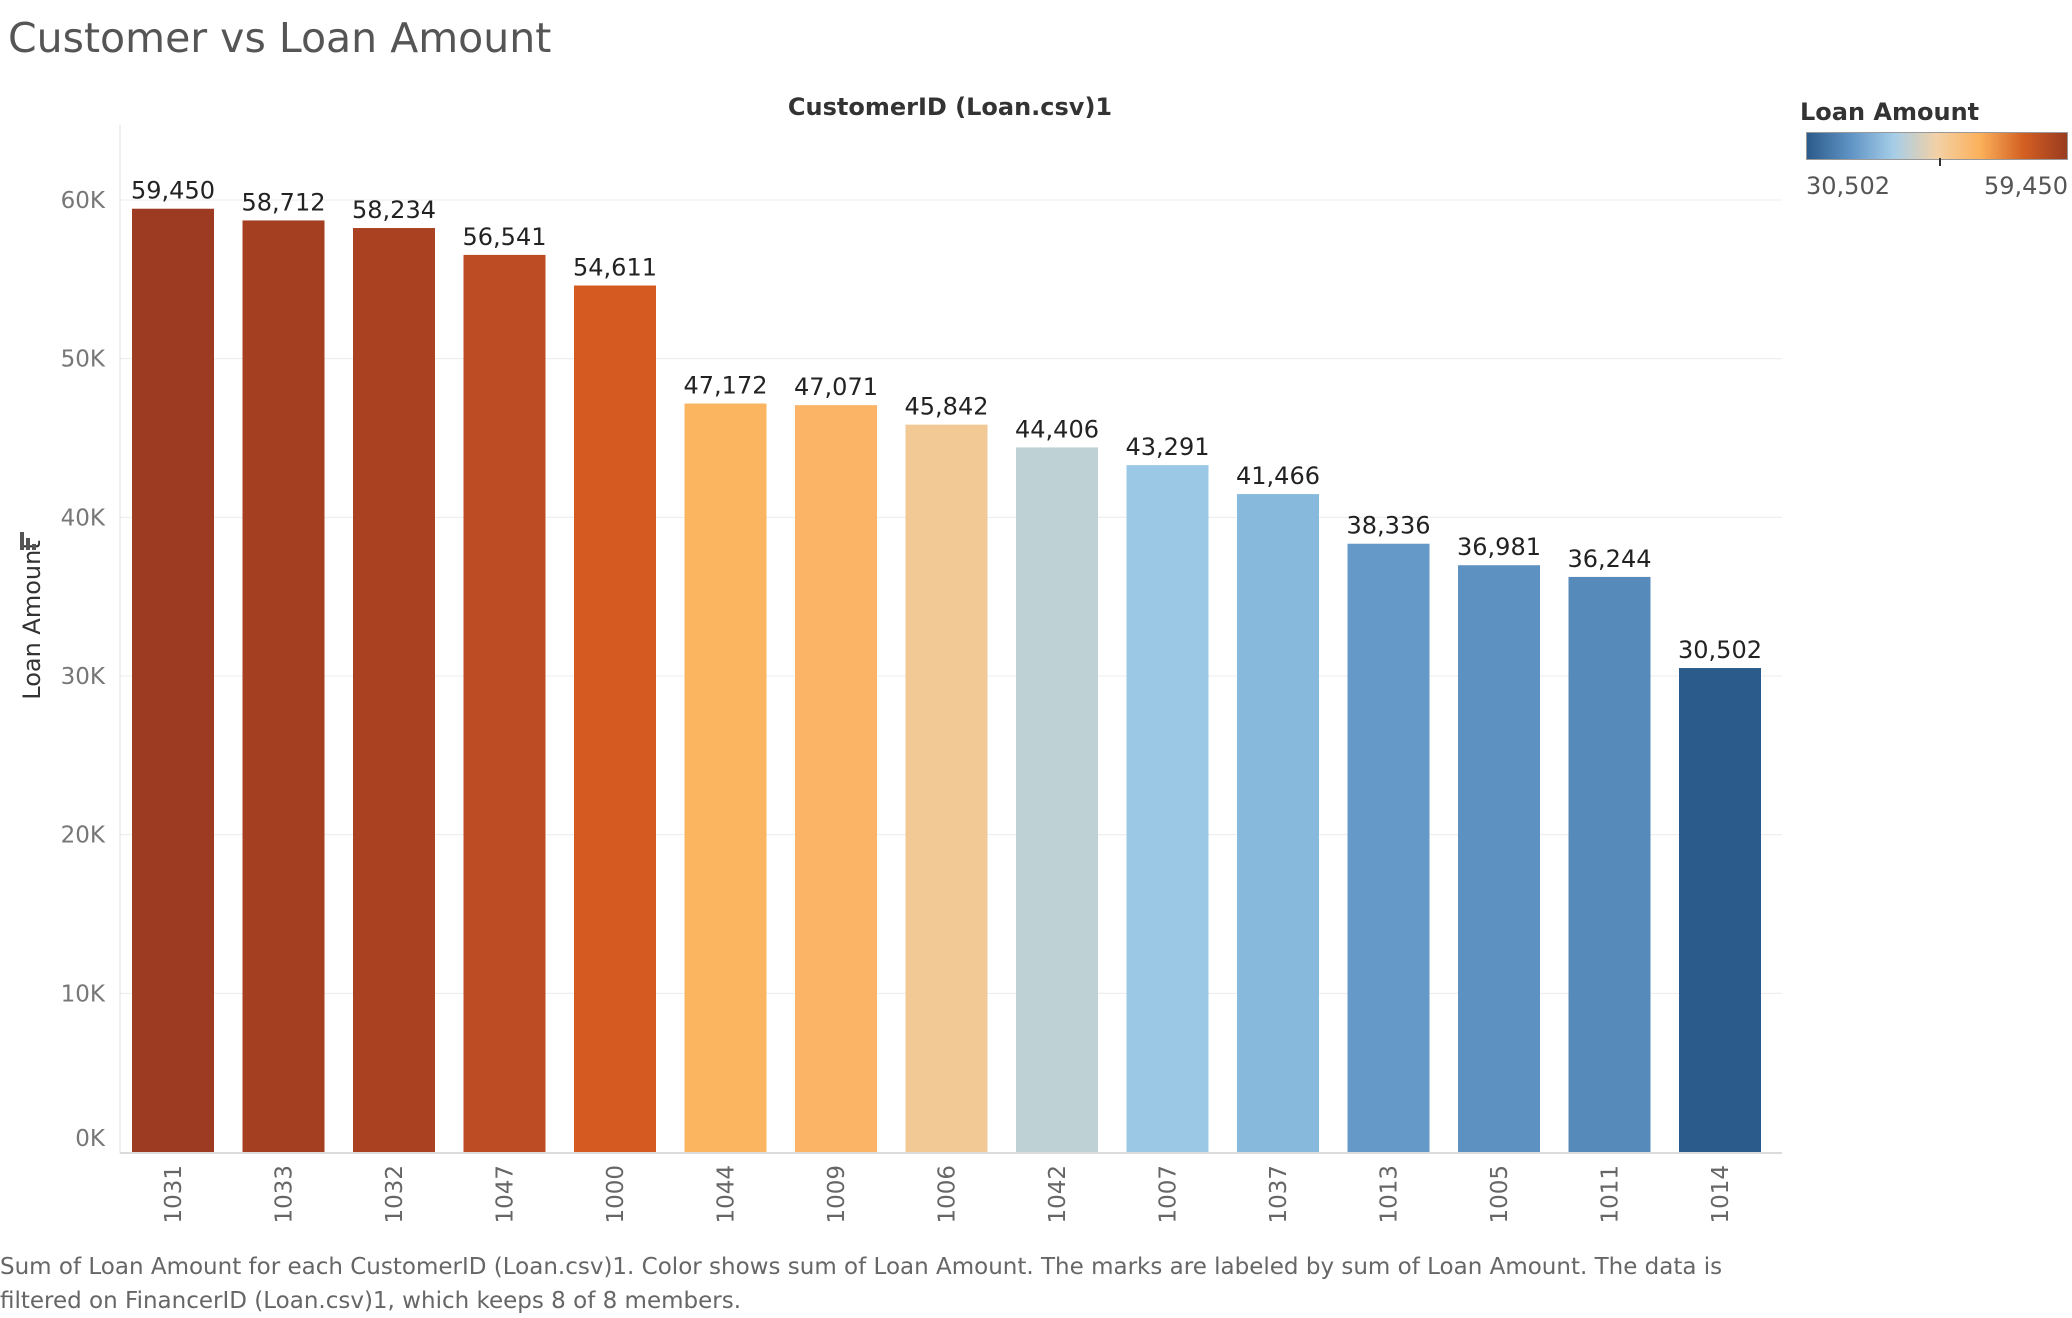 This screenshot has height=1318, width=2072. What do you see at coordinates (727, 1194) in the screenshot?
I see `x-tick-label: 1044` at bounding box center [727, 1194].